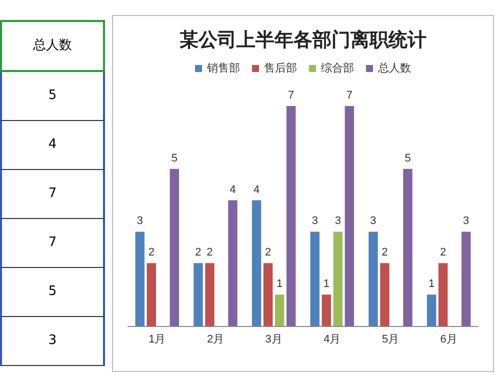  What do you see at coordinates (449, 340) in the screenshot?
I see `x-tick-label: 6月` at bounding box center [449, 340].